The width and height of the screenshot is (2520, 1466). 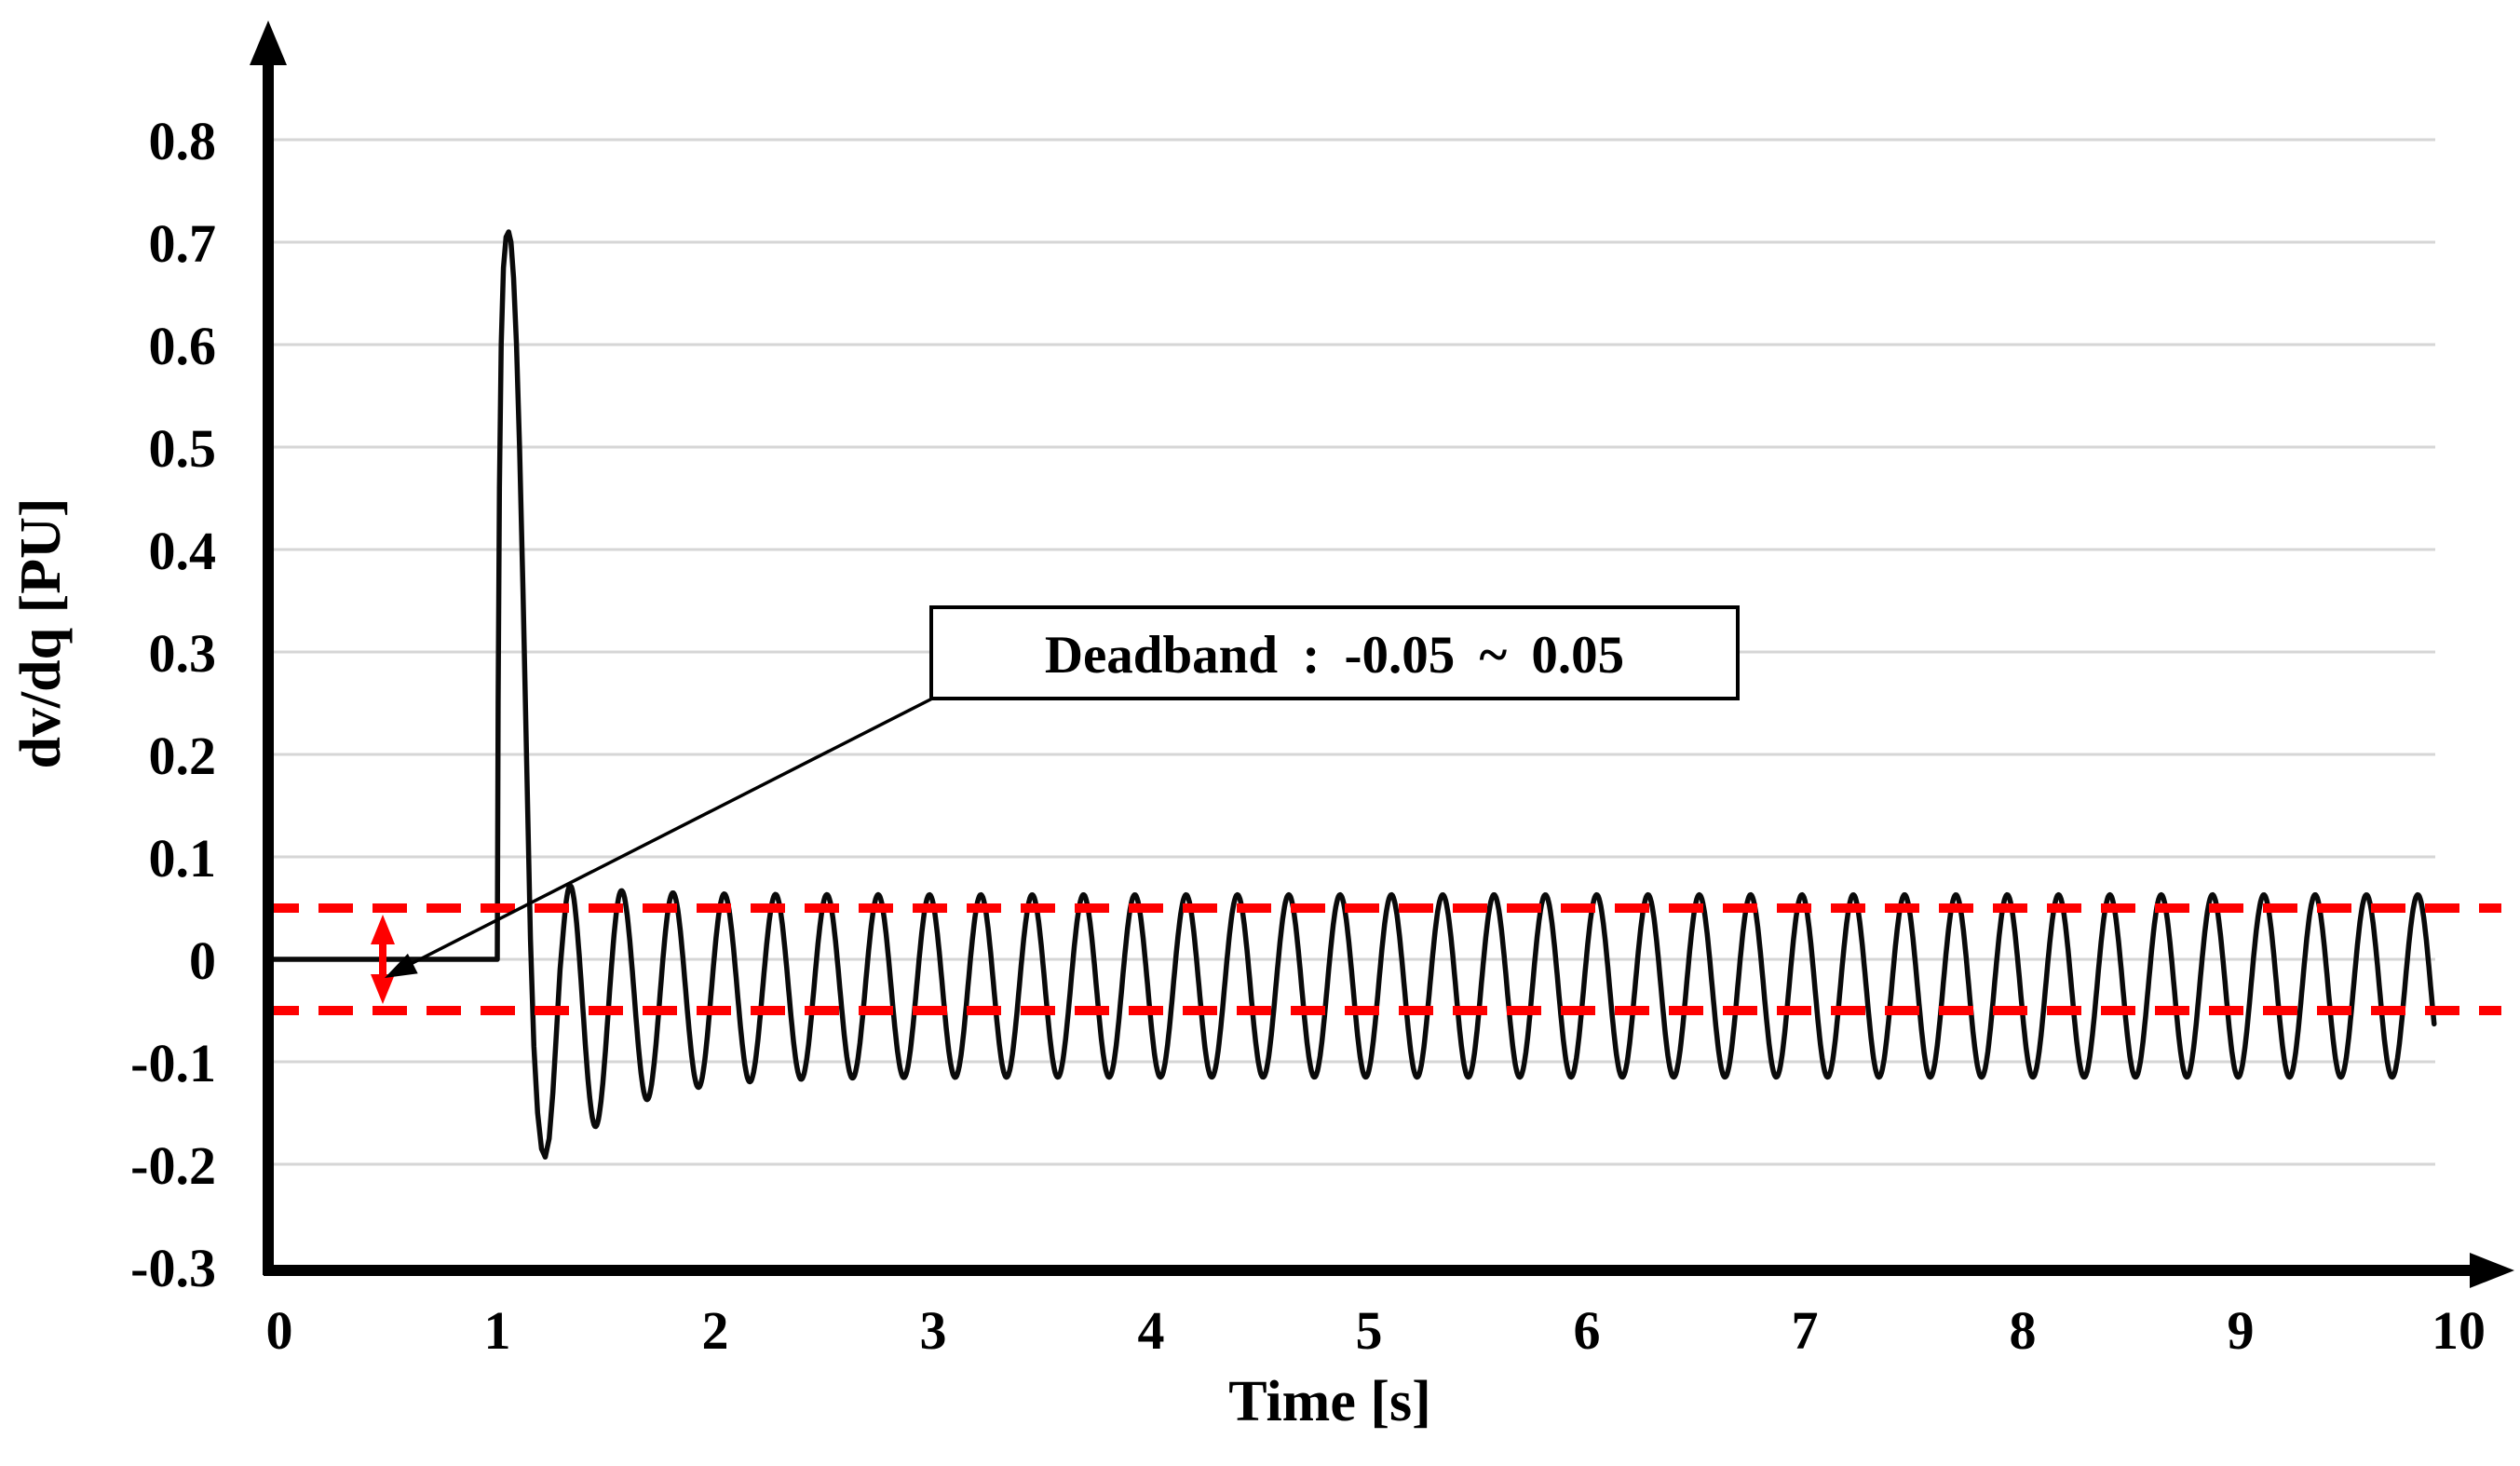 What do you see at coordinates (183, 346) in the screenshot?
I see `y-tick-label: 0.6` at bounding box center [183, 346].